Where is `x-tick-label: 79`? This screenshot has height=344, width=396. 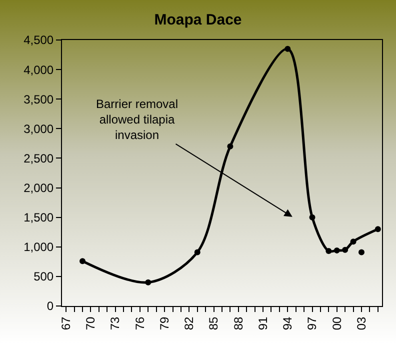
x-tick-label: 79 is located at coordinates (164, 323).